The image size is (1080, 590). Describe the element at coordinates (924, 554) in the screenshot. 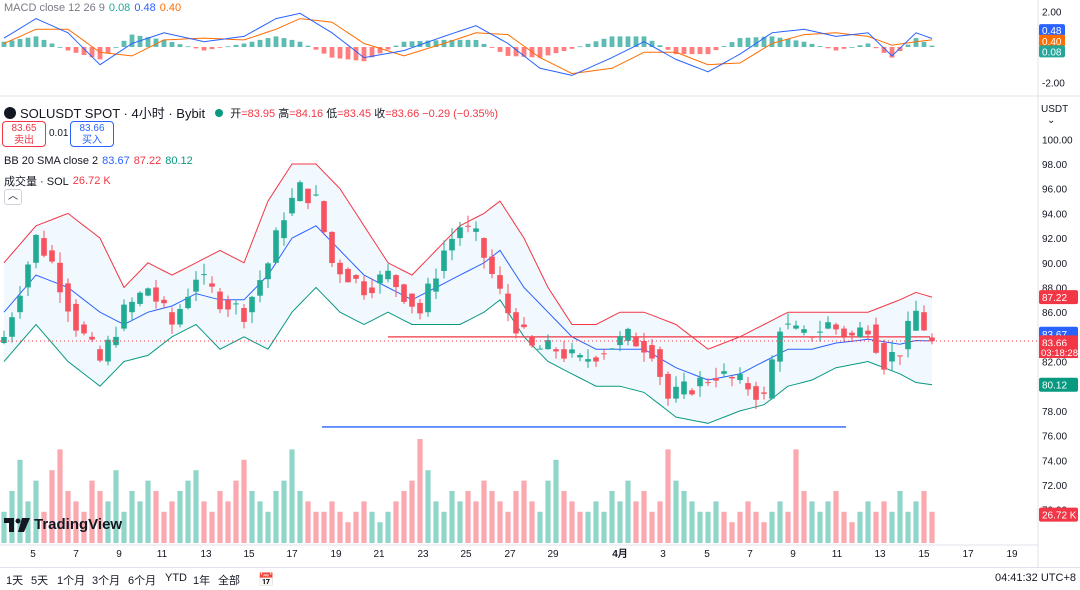

I see `time-tick-label: 15` at that location.